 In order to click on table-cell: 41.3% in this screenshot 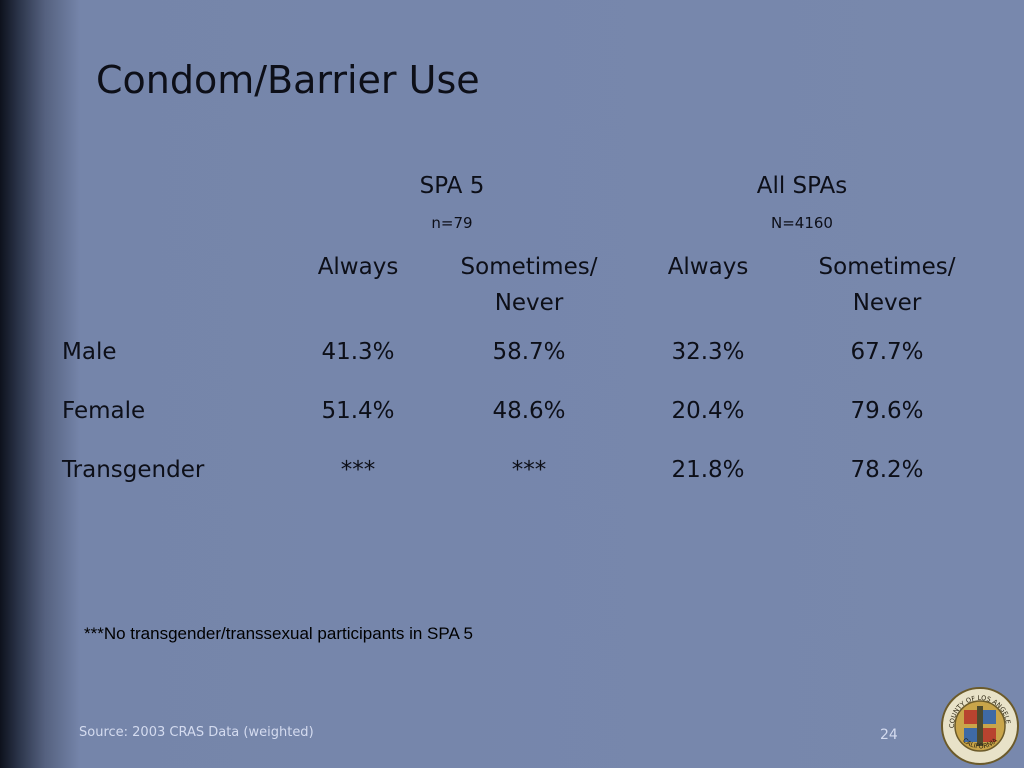, I will do `click(358, 352)`.